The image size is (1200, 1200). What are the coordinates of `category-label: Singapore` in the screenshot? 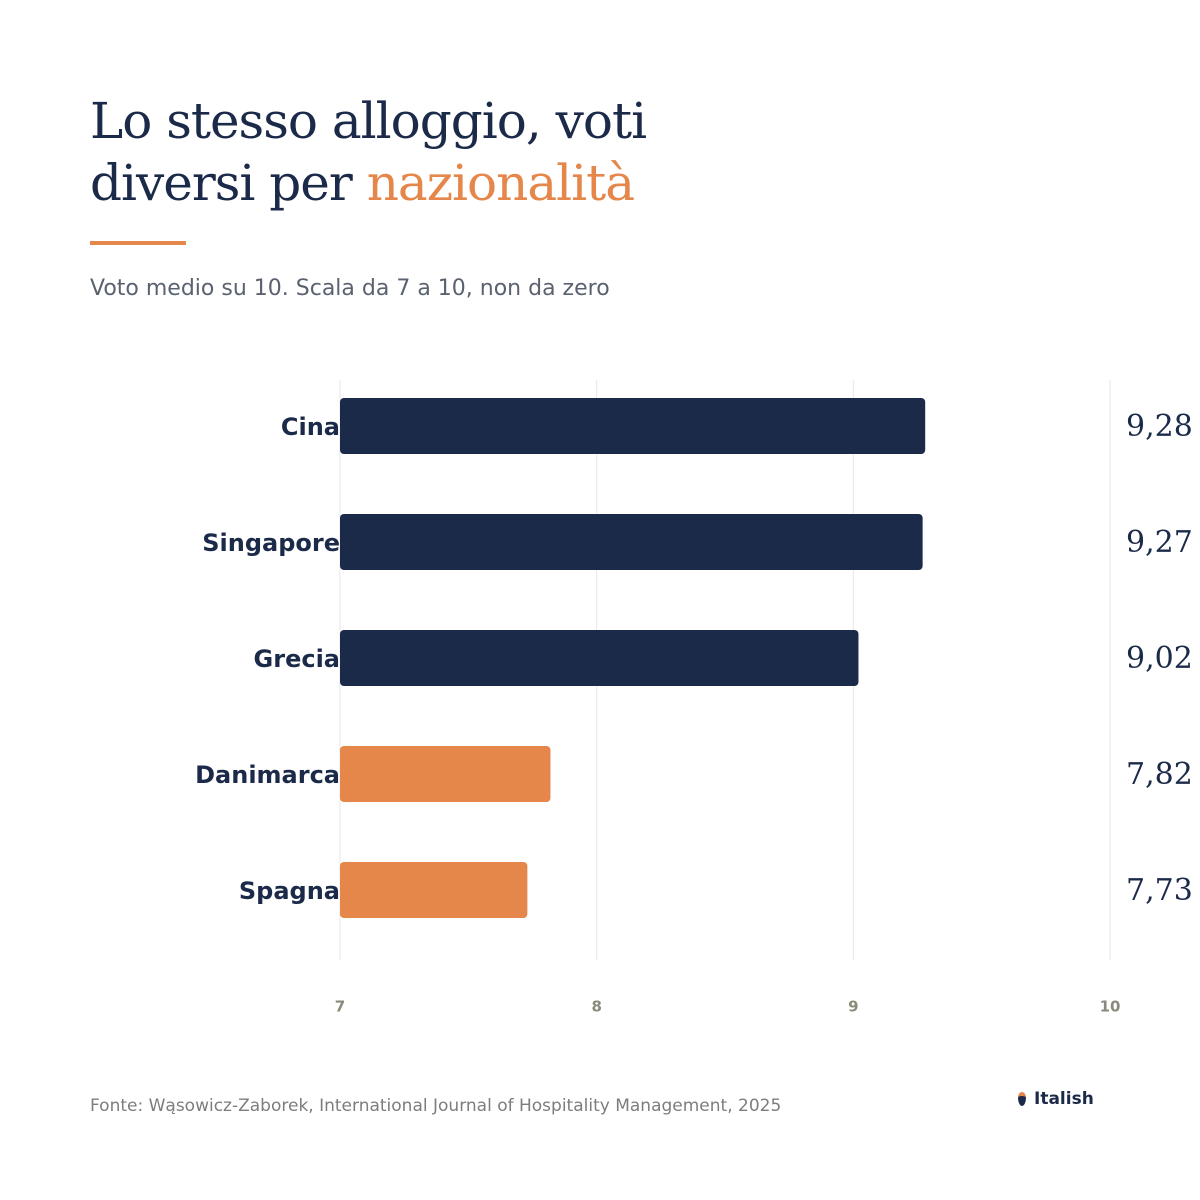 It's located at (271, 543).